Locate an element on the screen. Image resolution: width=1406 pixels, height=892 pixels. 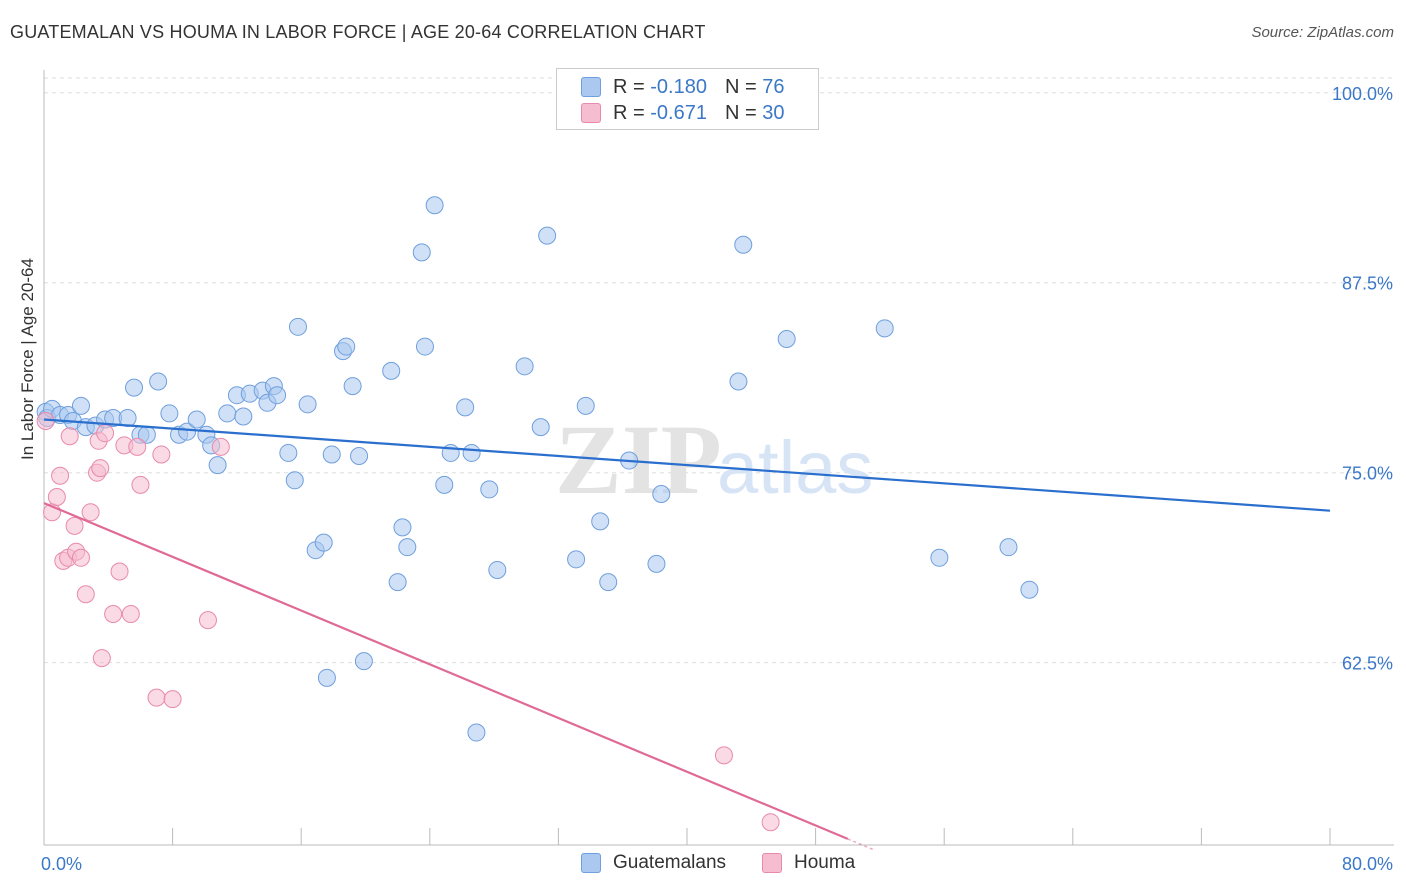
legend-r-value: -0.180 is located at coordinates (678, 86).